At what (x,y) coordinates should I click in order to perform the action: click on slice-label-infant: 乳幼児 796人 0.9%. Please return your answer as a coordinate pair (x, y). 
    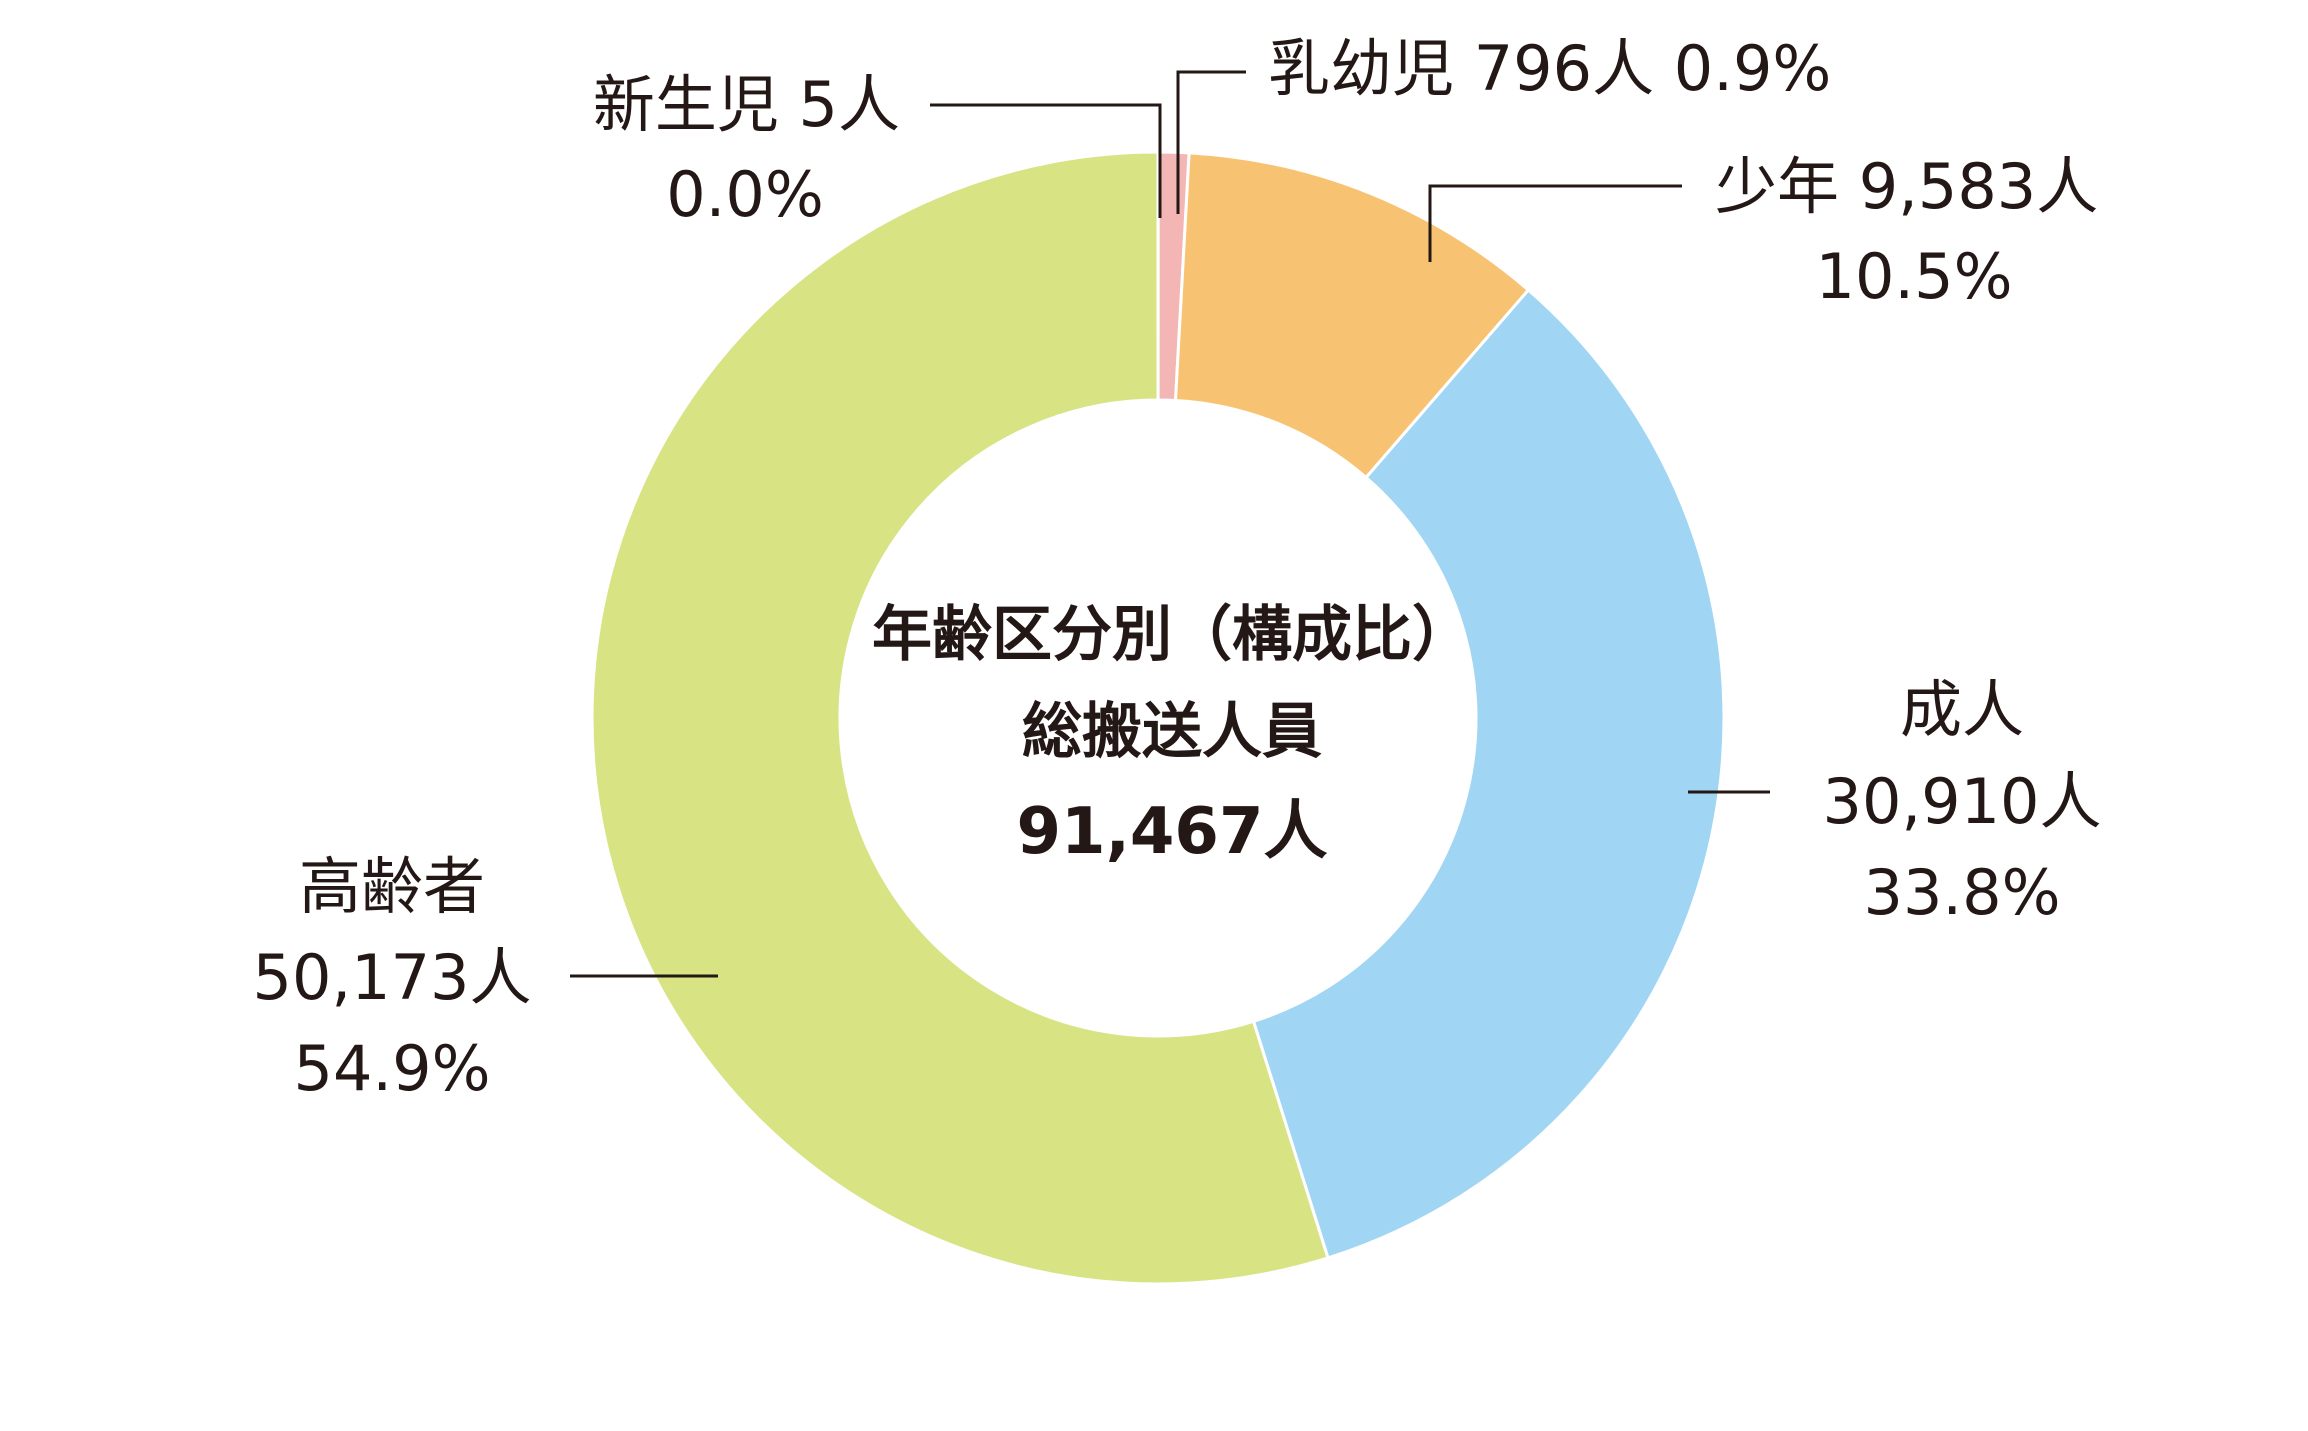
    Looking at the image, I should click on (1549, 68).